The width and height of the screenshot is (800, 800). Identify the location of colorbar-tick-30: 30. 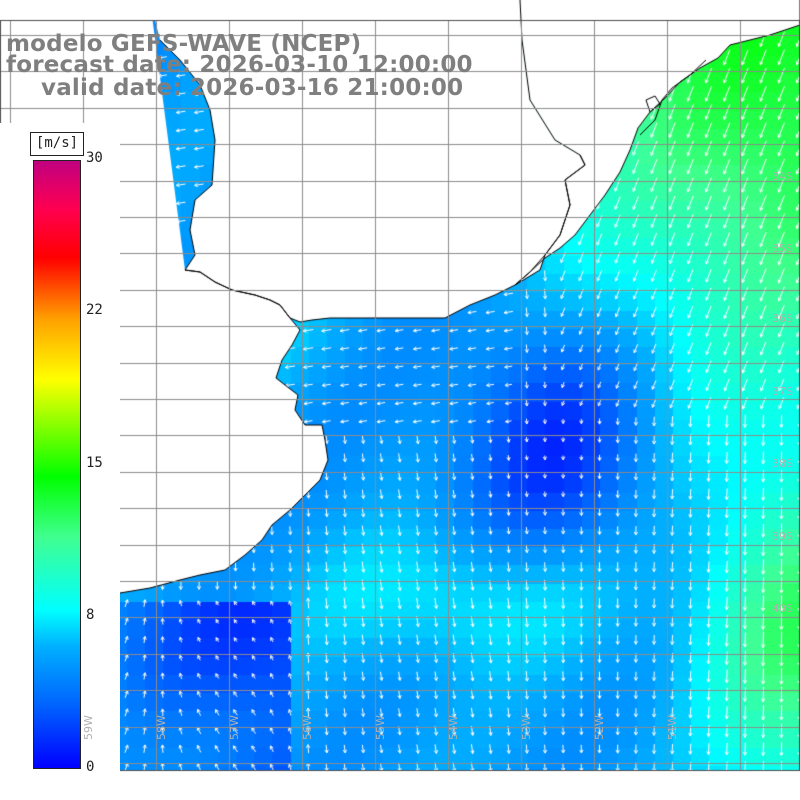
(94, 158).